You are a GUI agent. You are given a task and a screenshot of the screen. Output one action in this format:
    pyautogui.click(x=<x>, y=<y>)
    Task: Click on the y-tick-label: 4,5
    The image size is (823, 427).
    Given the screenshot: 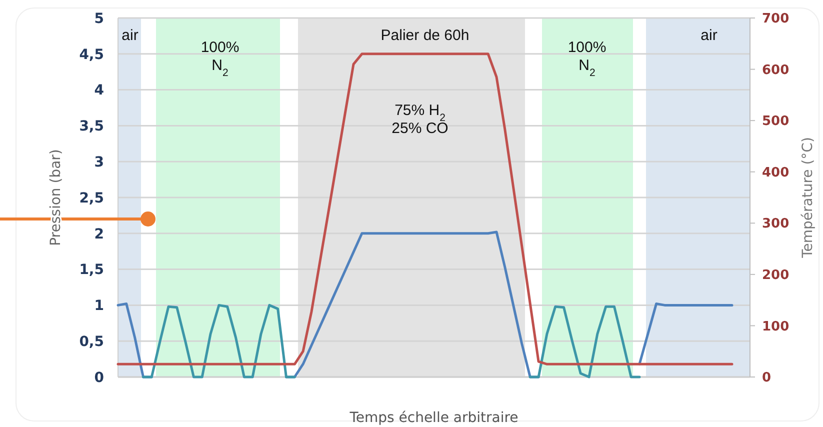 What is the action you would take?
    pyautogui.click(x=91, y=54)
    